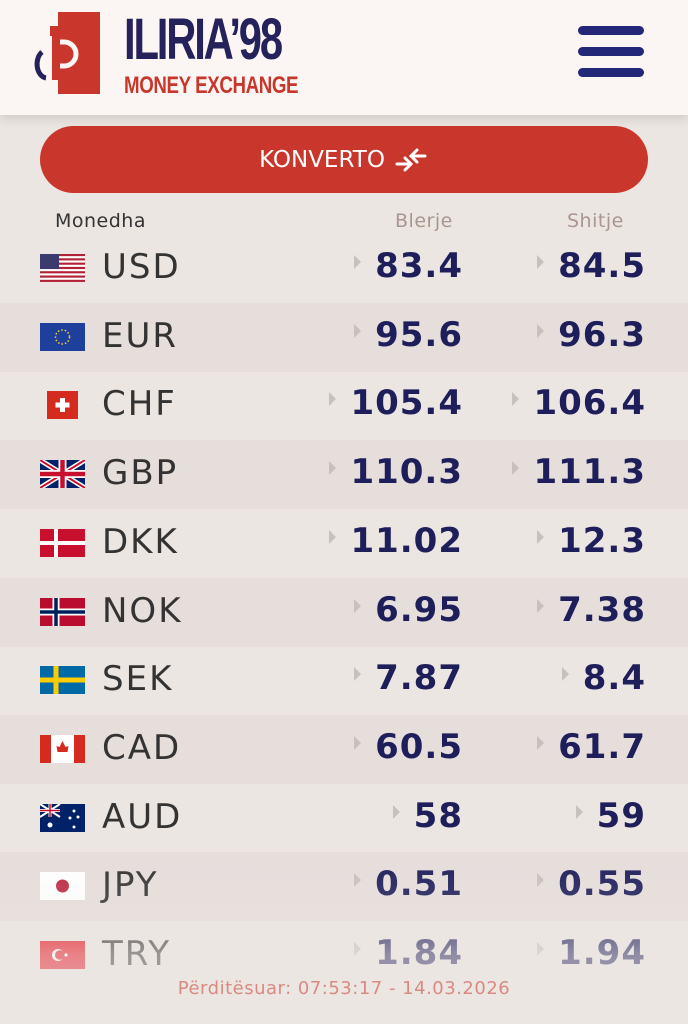 Image resolution: width=688 pixels, height=1024 pixels. What do you see at coordinates (140, 541) in the screenshot?
I see `currency-code: DKK` at bounding box center [140, 541].